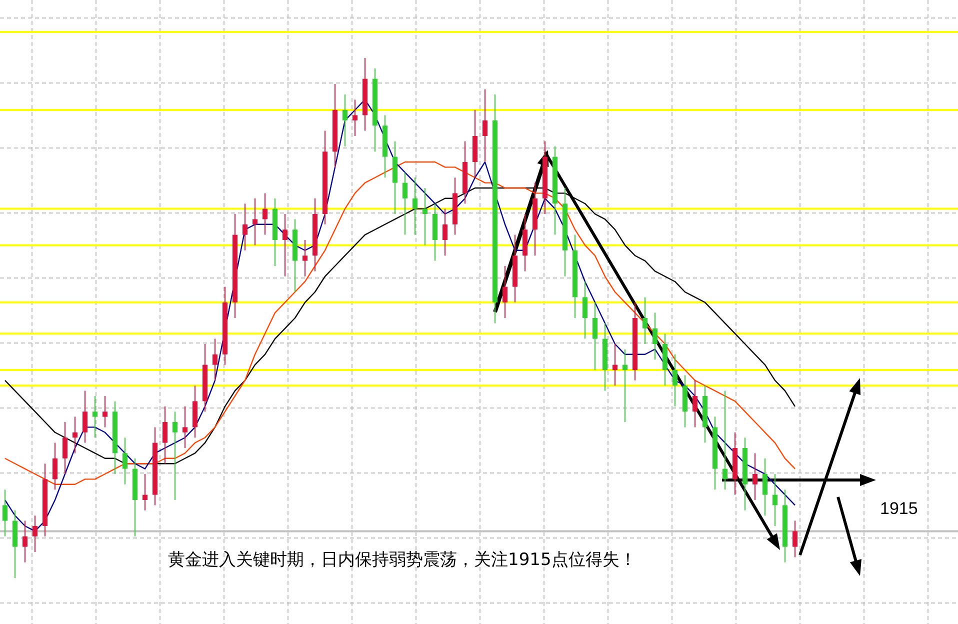  I want to click on annotation: 黄金进入关键时期，日内保持弱势震荡，关注1915点位得失！, so click(402, 560).